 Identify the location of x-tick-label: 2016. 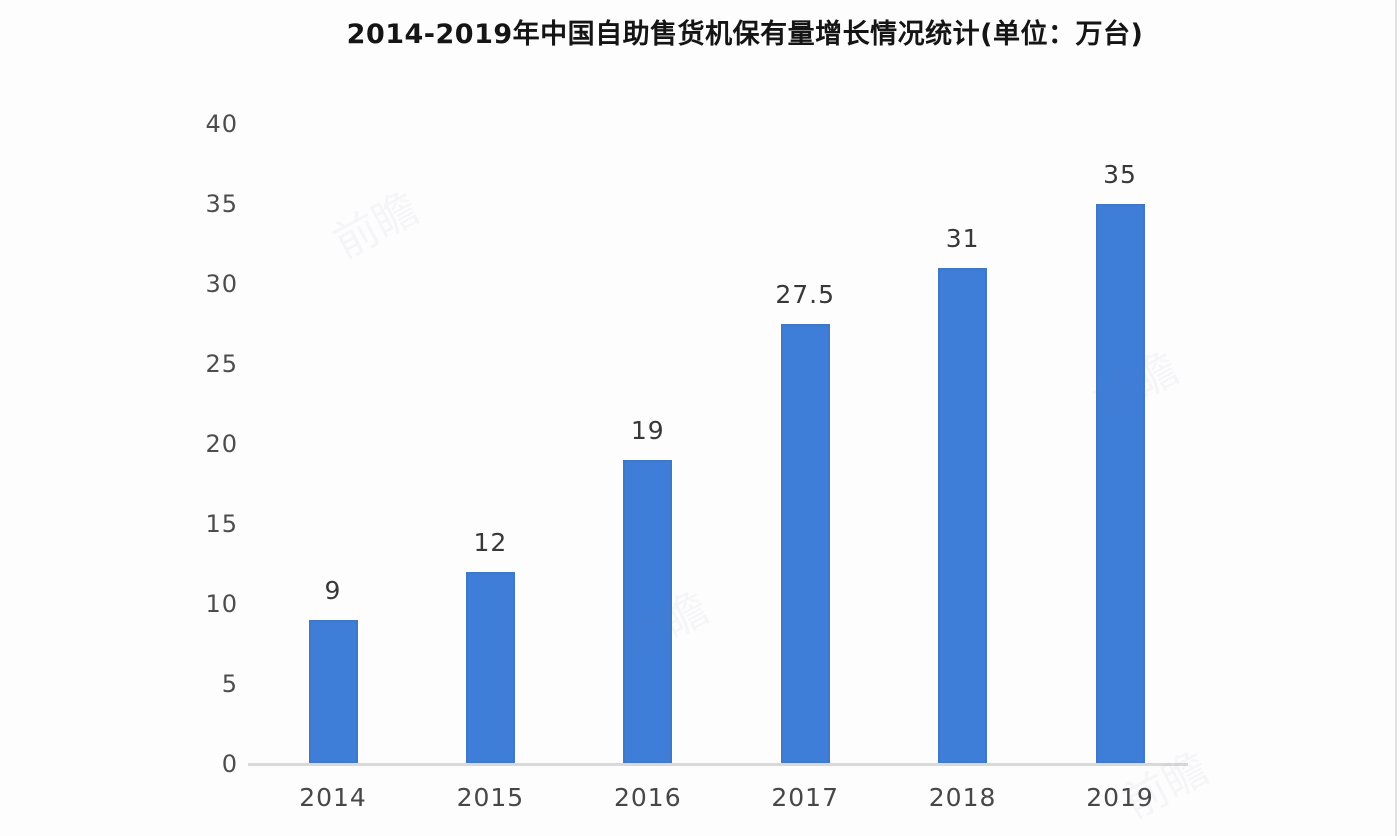
(647, 797).